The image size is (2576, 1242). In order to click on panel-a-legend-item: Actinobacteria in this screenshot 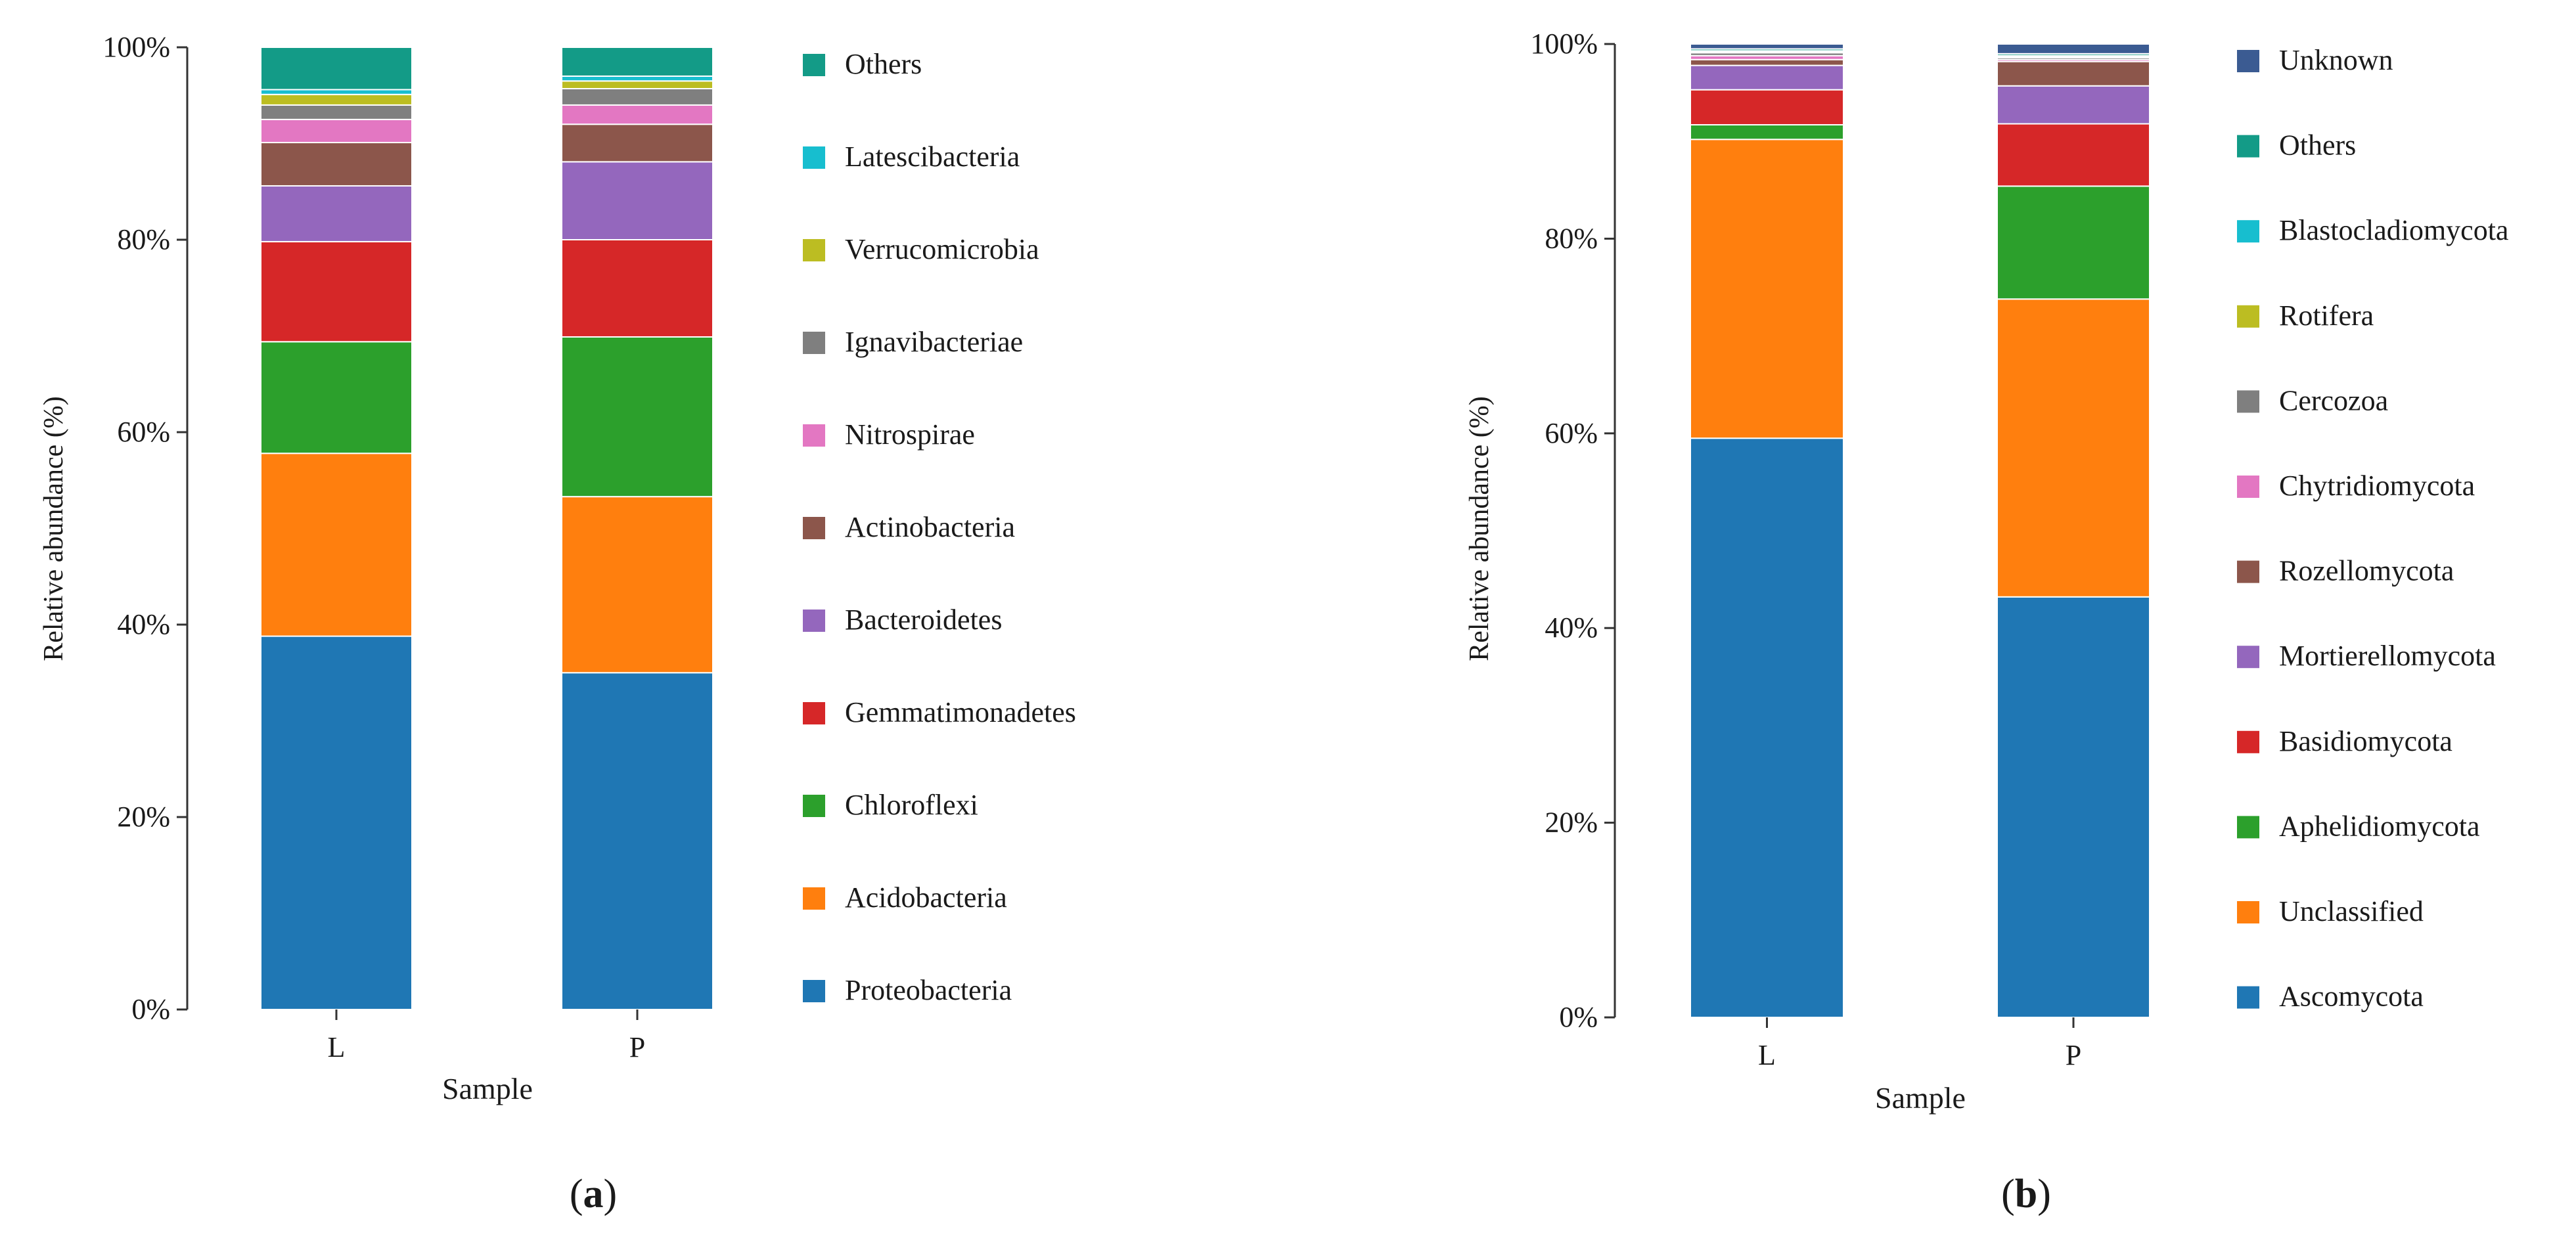, I will do `click(909, 527)`.